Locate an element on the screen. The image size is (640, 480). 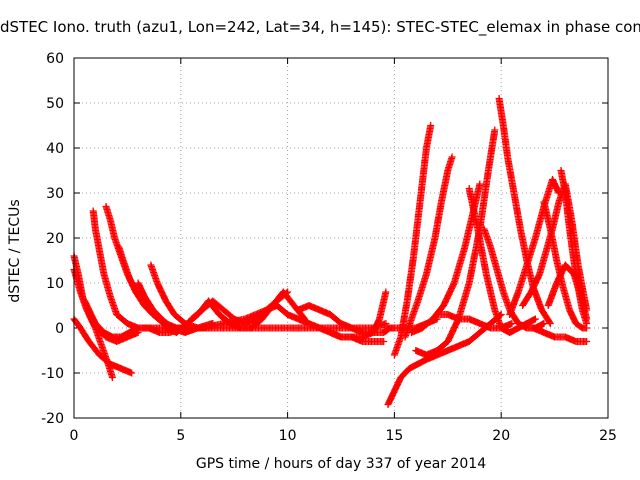
x-tick-label: 20 is located at coordinates (501, 436).